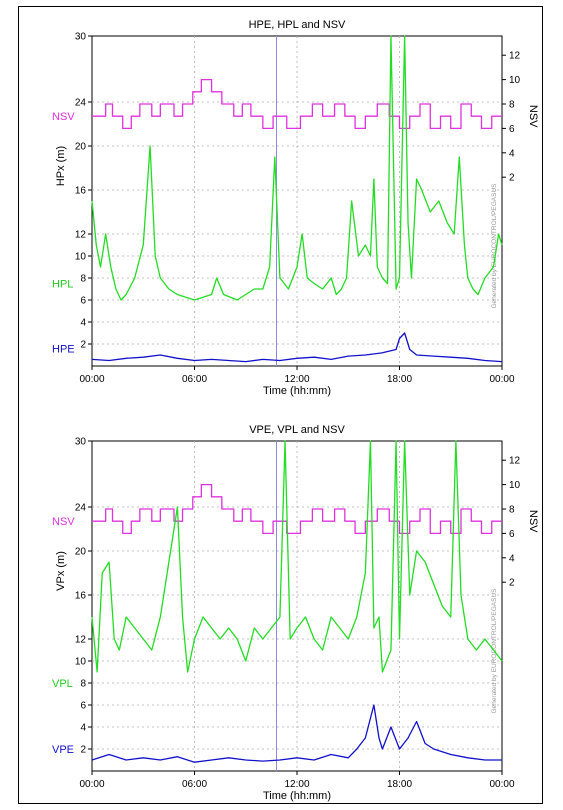 Image resolution: width=563 pixels, height=810 pixels. I want to click on series-label-pl: VPL, so click(62, 684).